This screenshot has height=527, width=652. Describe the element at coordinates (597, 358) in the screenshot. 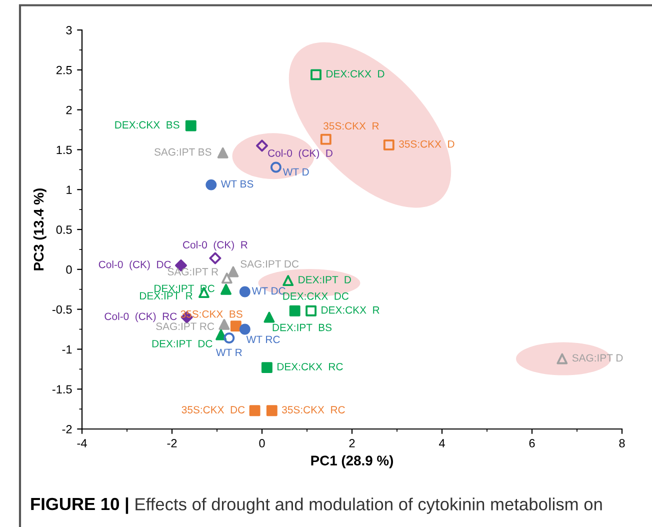

I see `series-label: SAG:IPT D` at that location.